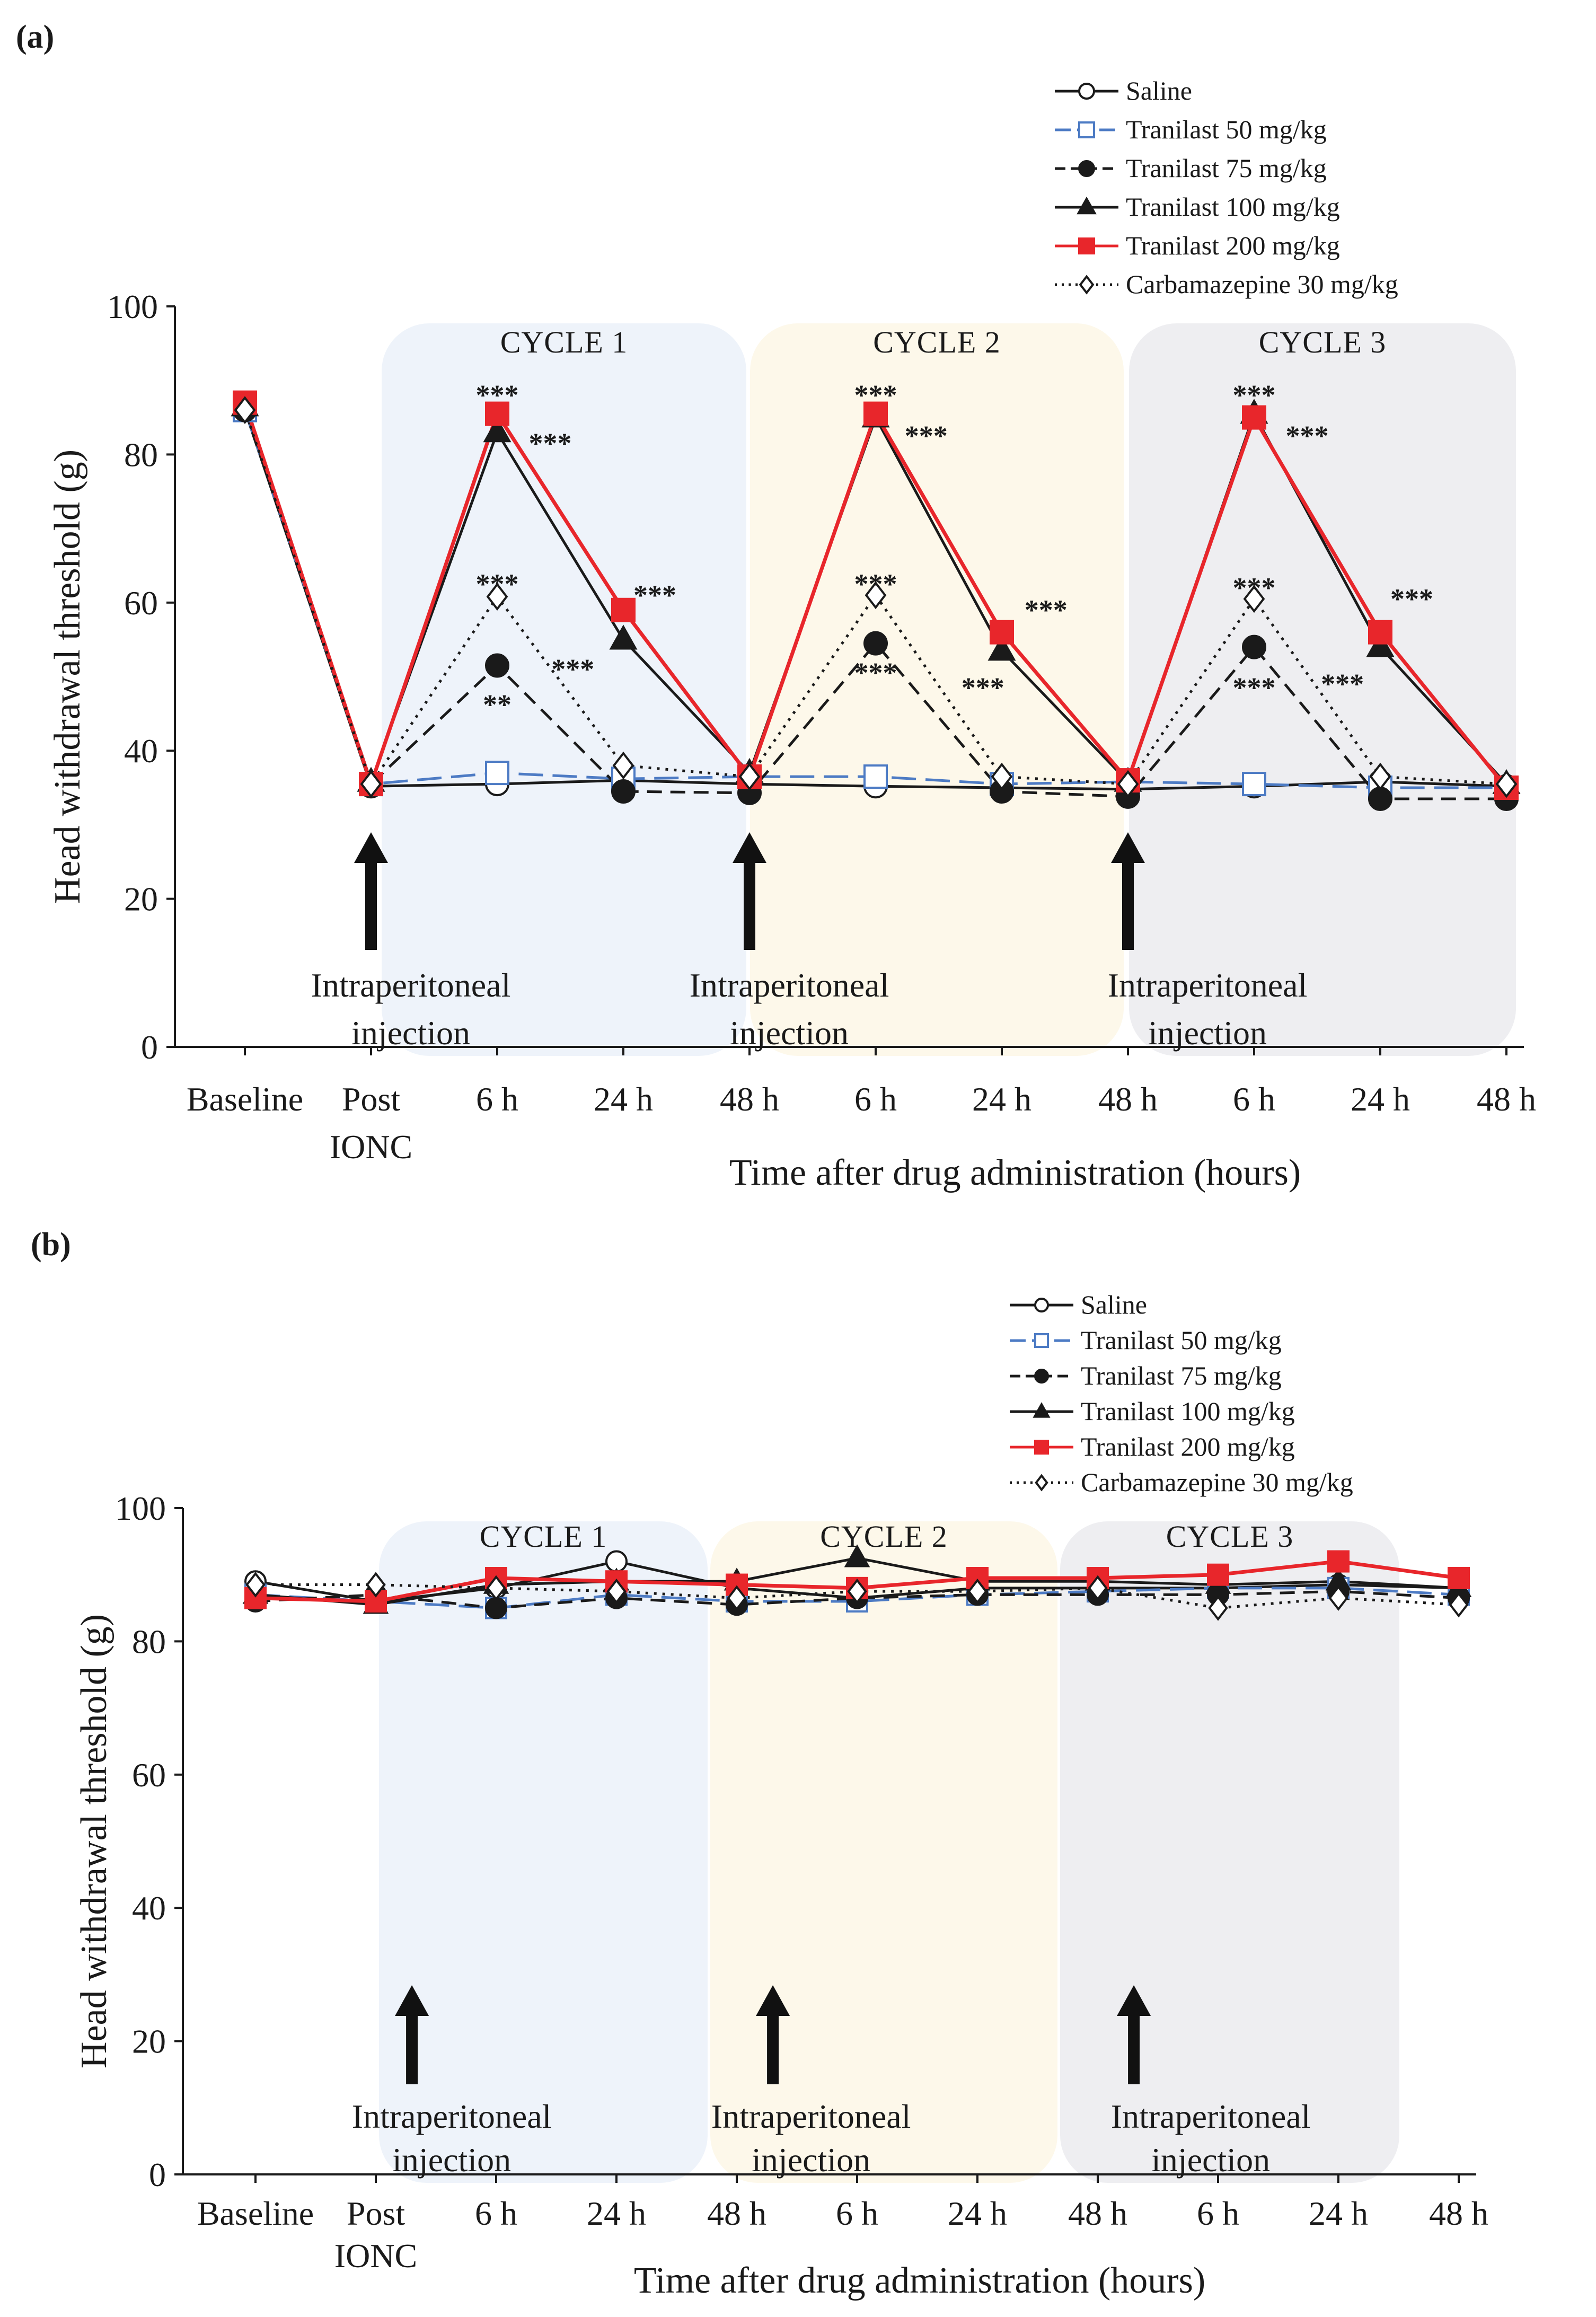  Describe the element at coordinates (141, 454) in the screenshot. I see `y-tick-label: 80` at that location.